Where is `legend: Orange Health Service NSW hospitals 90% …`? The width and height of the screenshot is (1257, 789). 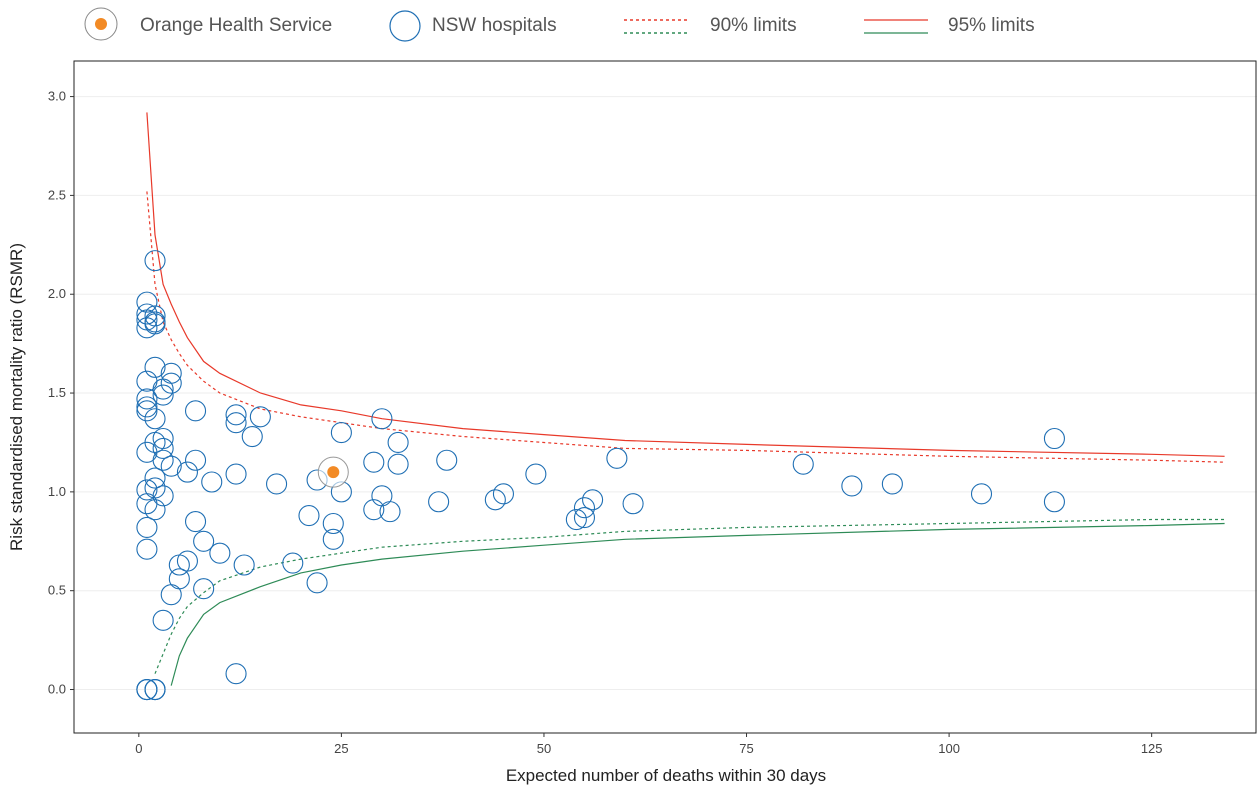 legend: Orange Health Service NSW hospitals 90% … is located at coordinates (559, 24).